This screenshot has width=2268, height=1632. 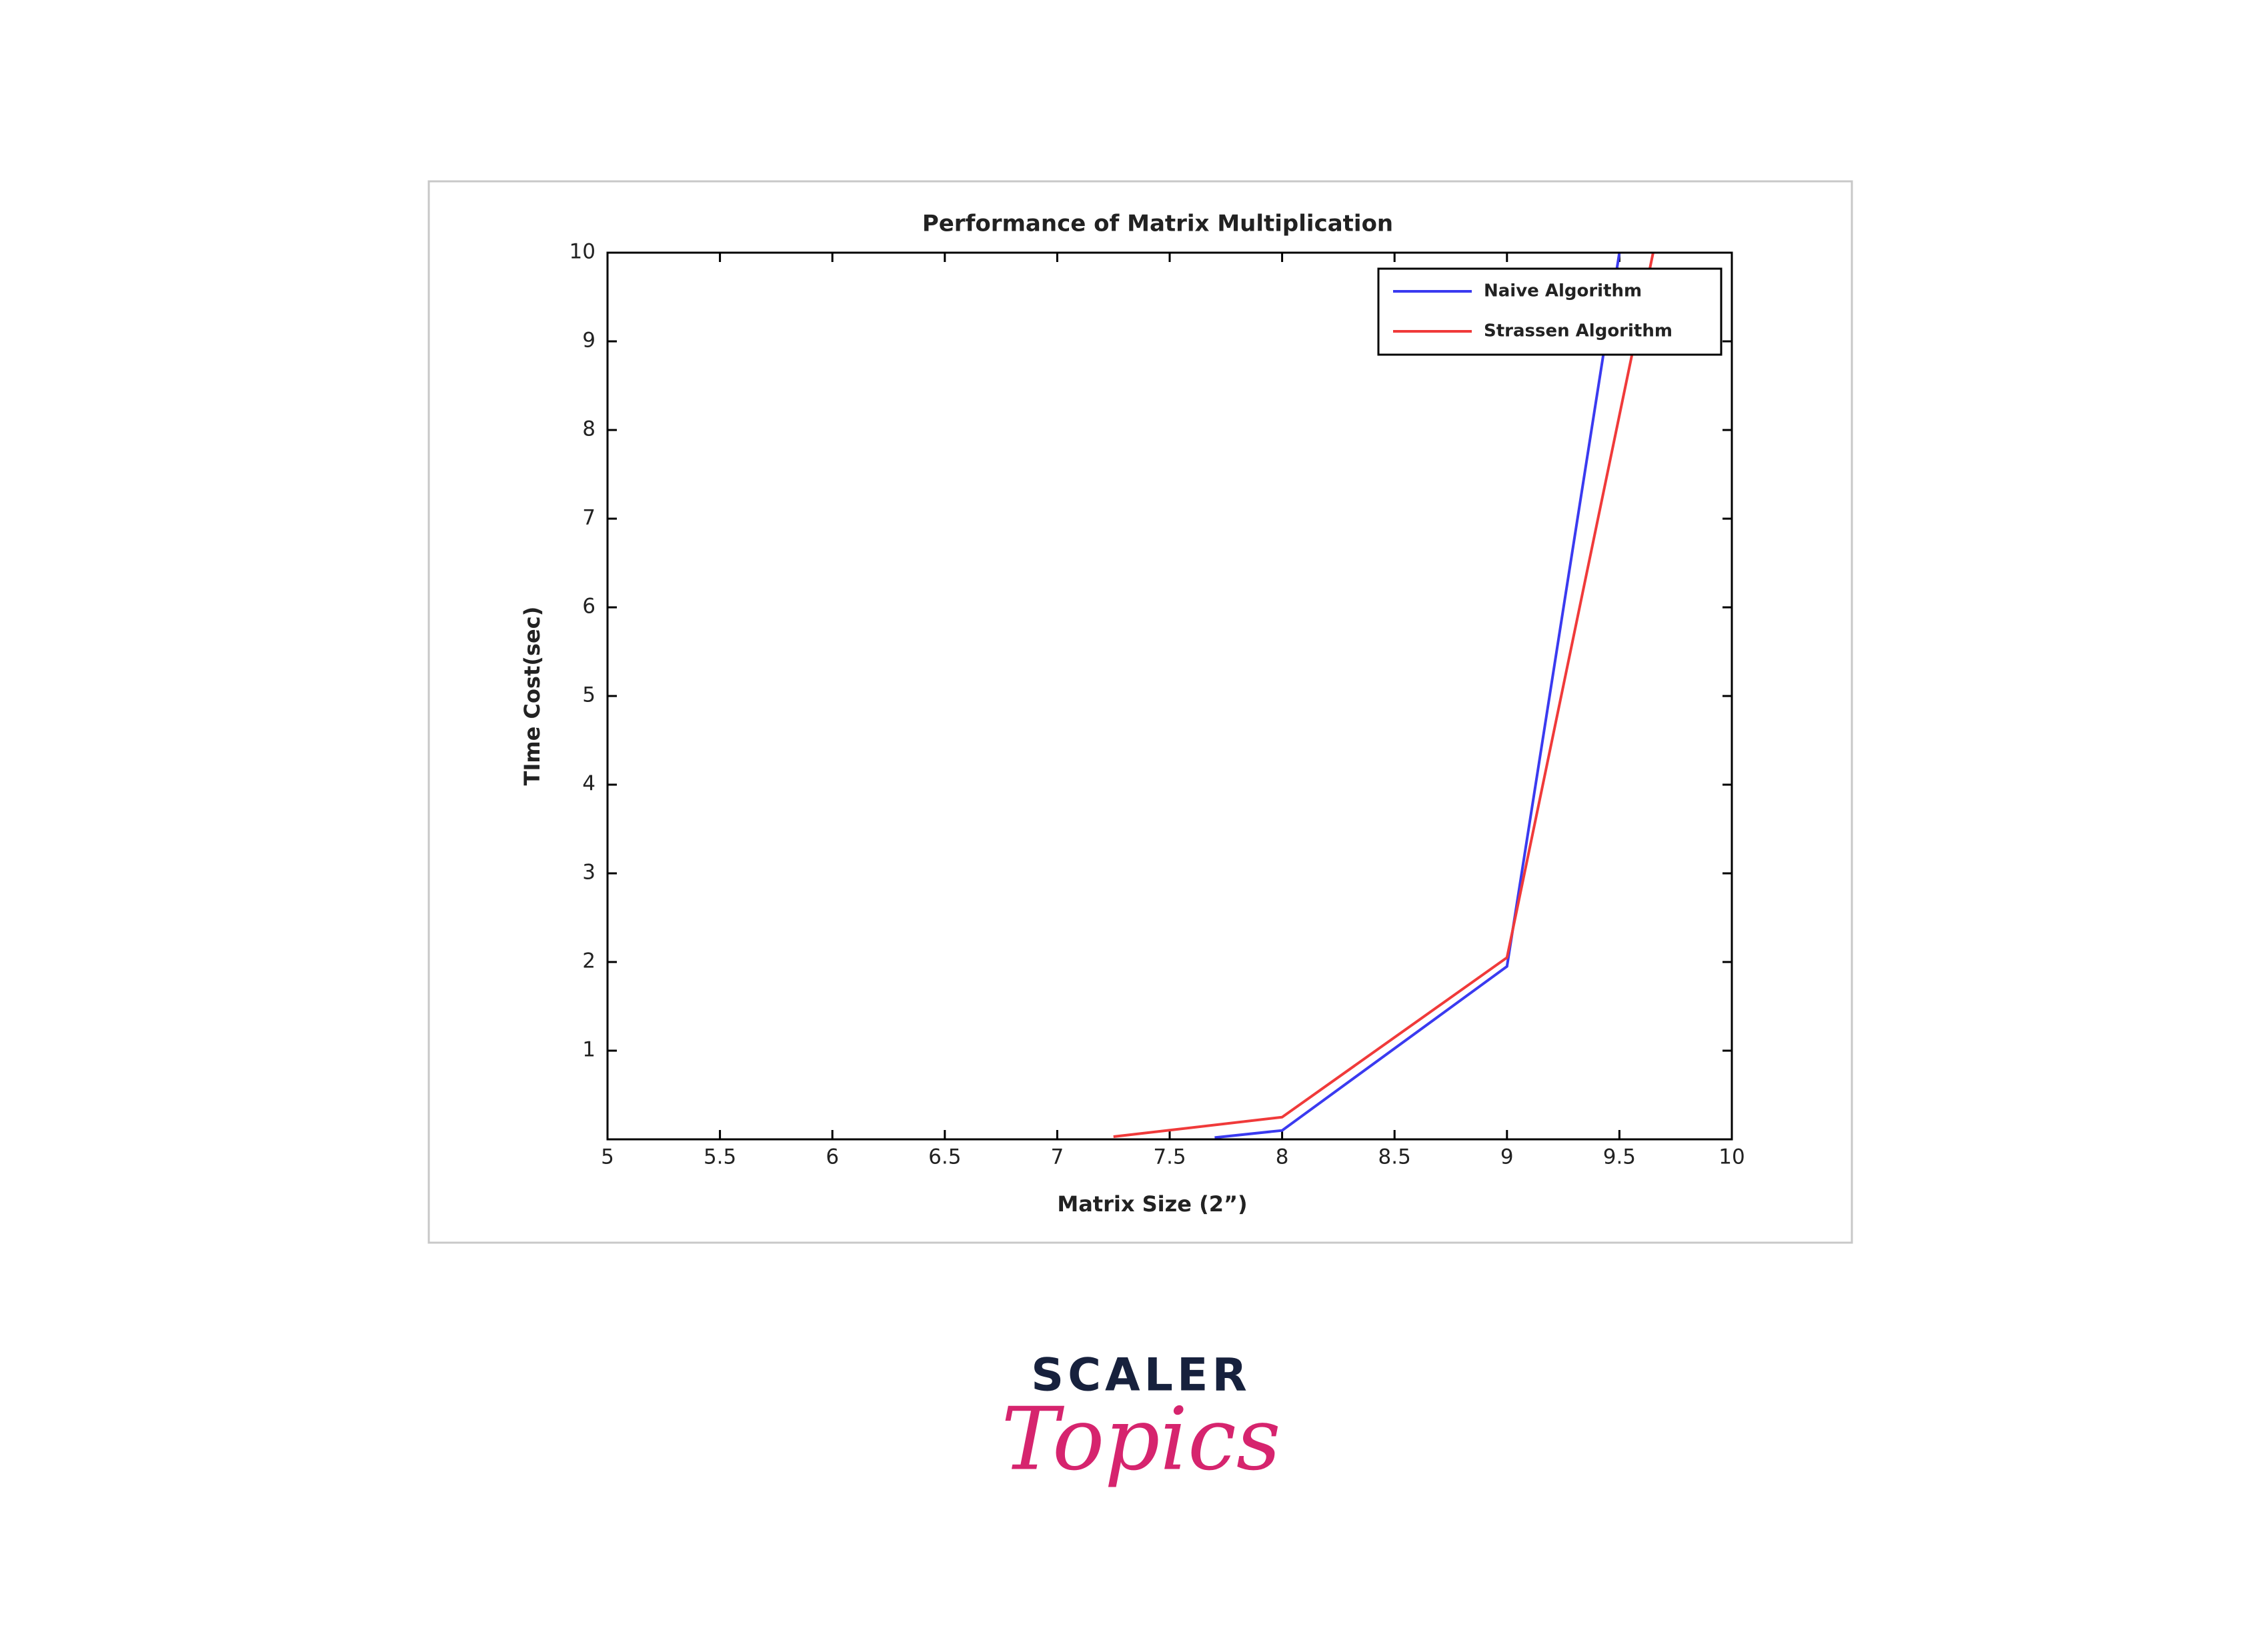 What do you see at coordinates (1169, 1157) in the screenshot?
I see `x-tick-label: 7.5` at bounding box center [1169, 1157].